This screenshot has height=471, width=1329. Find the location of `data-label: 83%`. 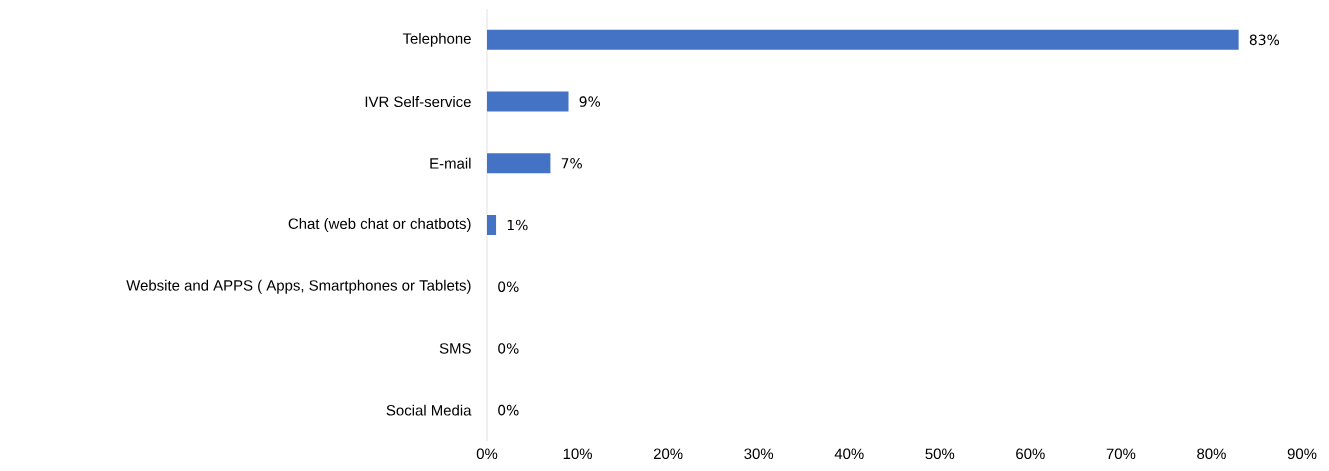

data-label: 83% is located at coordinates (1264, 40).